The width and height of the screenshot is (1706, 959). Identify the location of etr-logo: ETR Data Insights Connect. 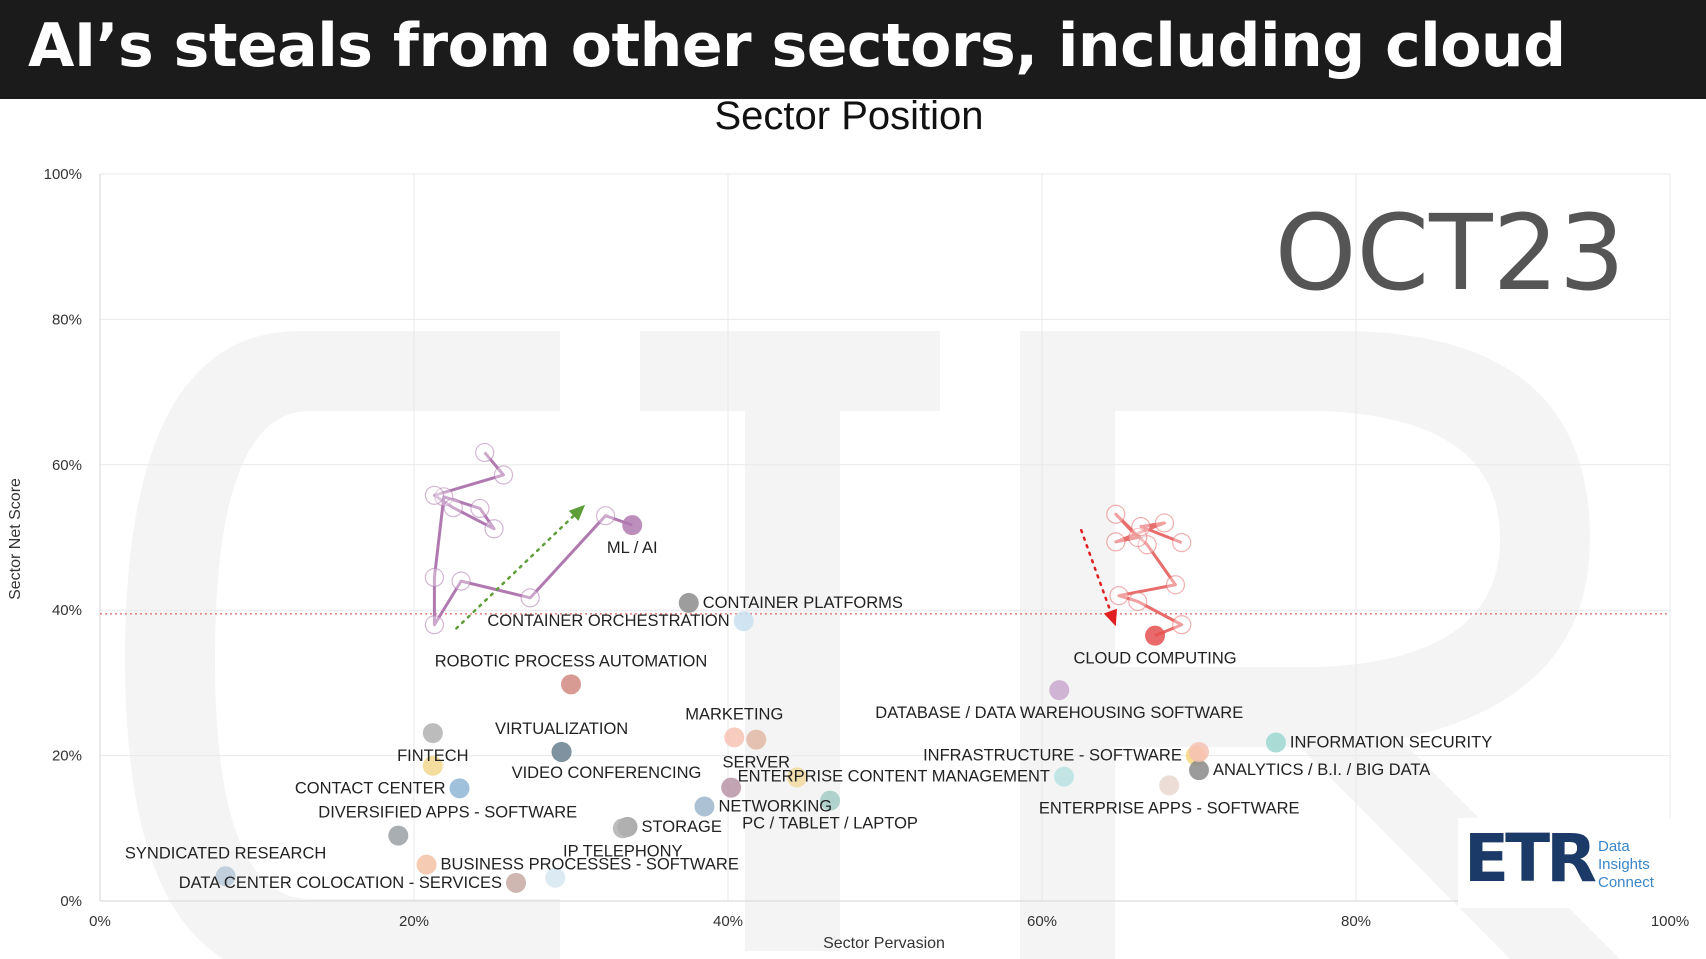
(1568, 863).